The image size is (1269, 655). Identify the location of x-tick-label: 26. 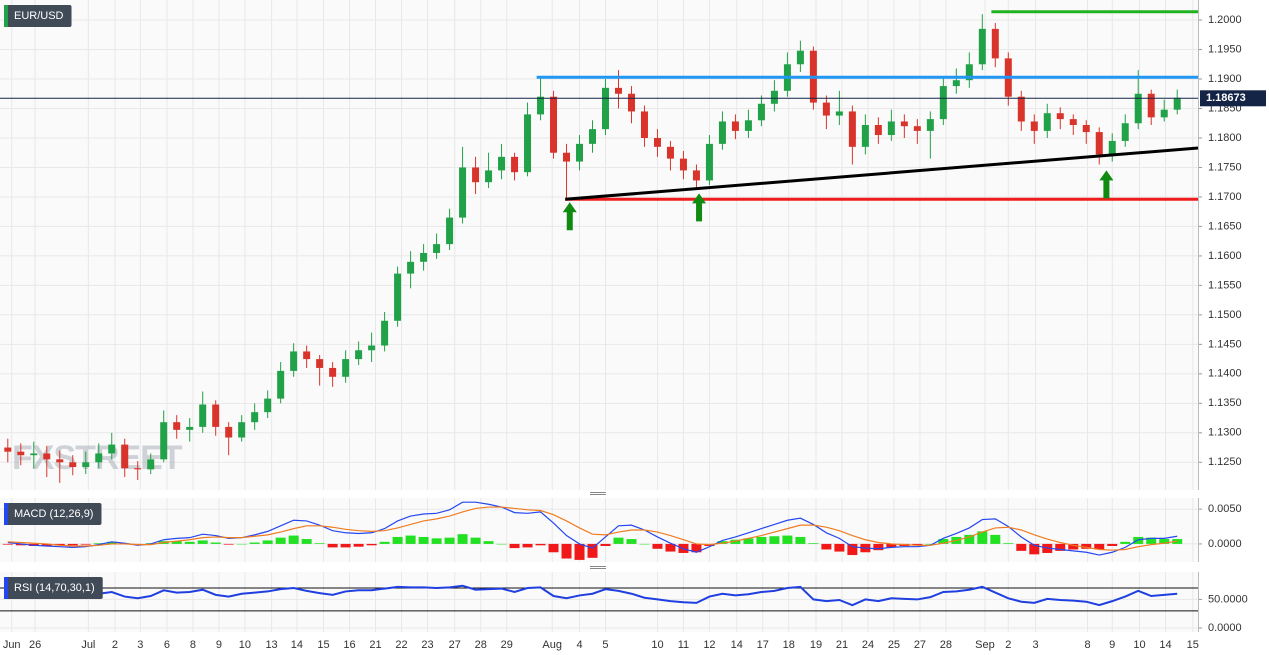
(35, 645).